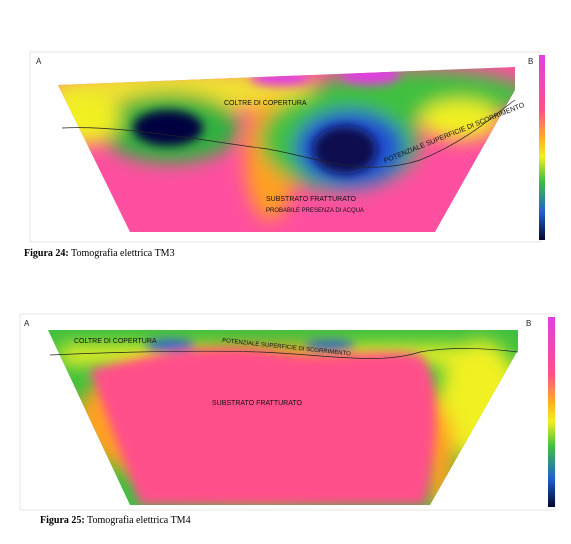  Describe the element at coordinates (315, 211) in the screenshot. I see `annotation: PROBABILE PRESENZA DI ACQUA` at that location.